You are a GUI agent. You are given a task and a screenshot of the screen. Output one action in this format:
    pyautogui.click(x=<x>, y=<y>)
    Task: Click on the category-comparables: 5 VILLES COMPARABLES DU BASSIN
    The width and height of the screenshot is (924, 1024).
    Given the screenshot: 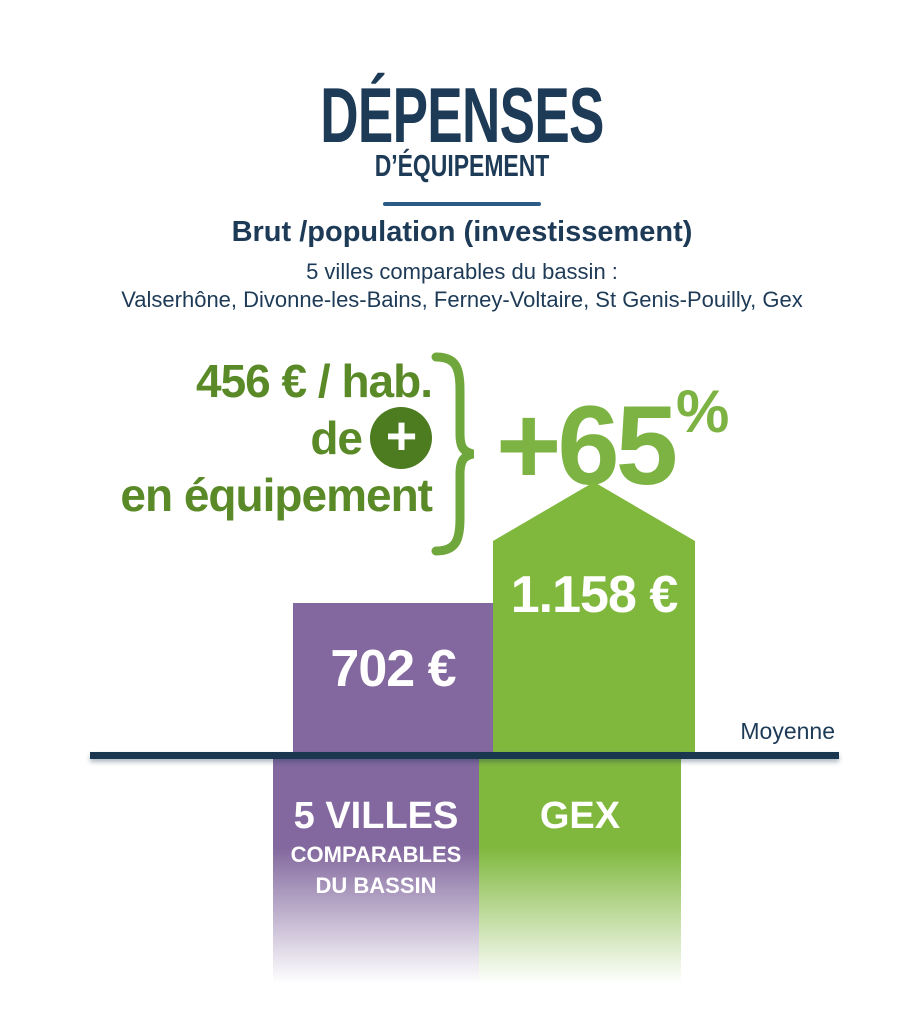 What is the action you would take?
    pyautogui.click(x=376, y=876)
    